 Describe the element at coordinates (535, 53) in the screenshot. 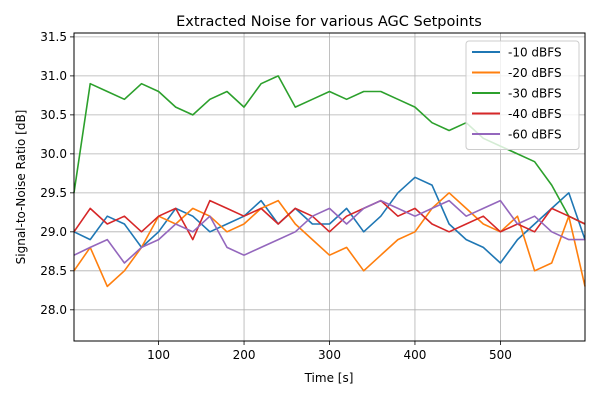

I see `legend-label: -10 dBFS` at that location.